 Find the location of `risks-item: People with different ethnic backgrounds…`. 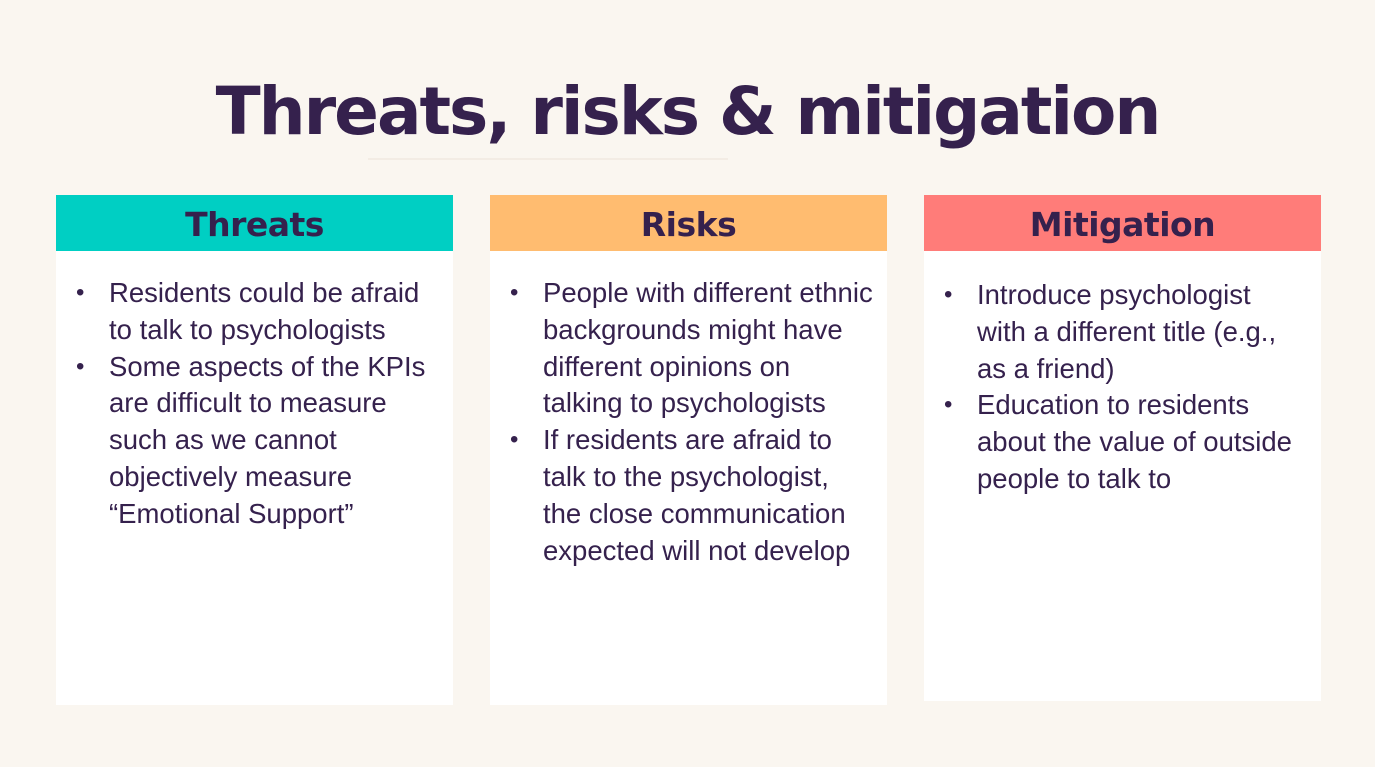

risks-item: People with different ethnic backgrounds… is located at coordinates (691, 348).